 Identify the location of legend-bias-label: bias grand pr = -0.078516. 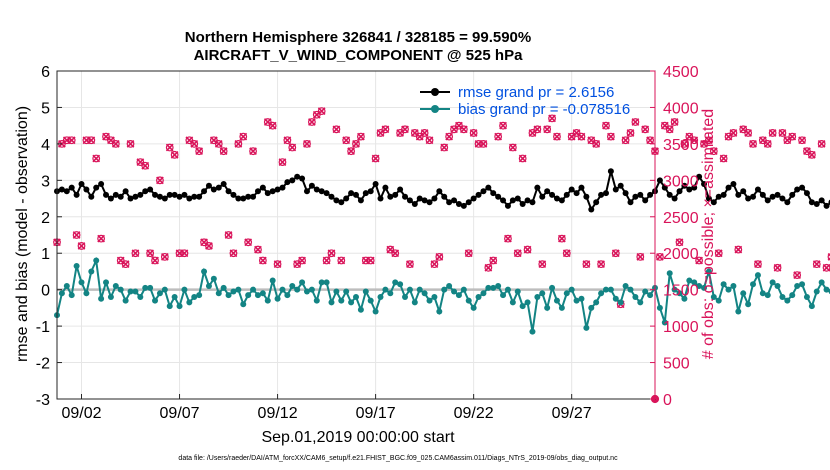
(544, 109).